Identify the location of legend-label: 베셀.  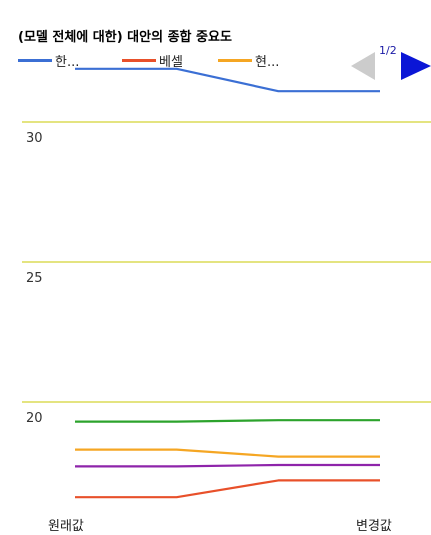
(171, 62).